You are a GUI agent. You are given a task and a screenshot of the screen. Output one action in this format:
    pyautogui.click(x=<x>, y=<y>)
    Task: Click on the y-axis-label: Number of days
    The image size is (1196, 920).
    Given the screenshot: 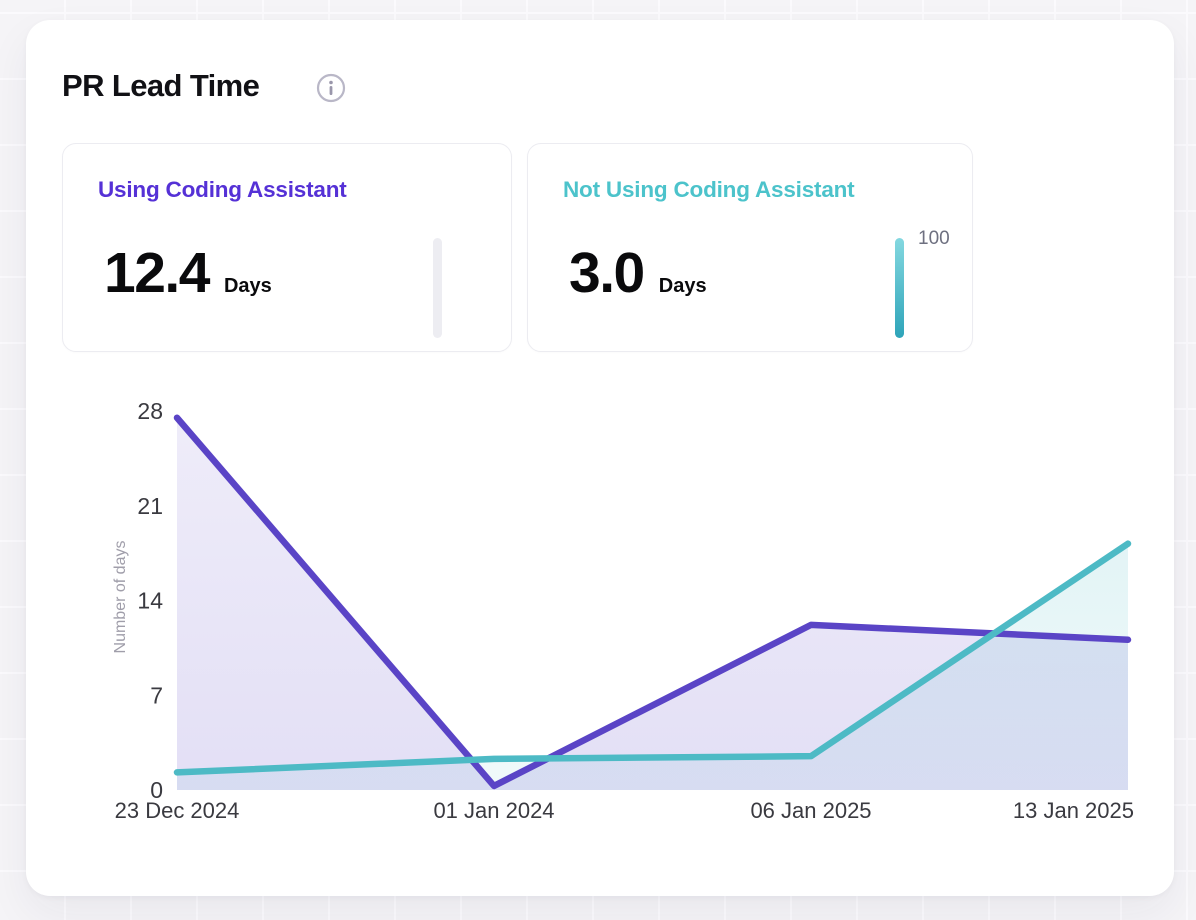 What is the action you would take?
    pyautogui.click(x=120, y=597)
    